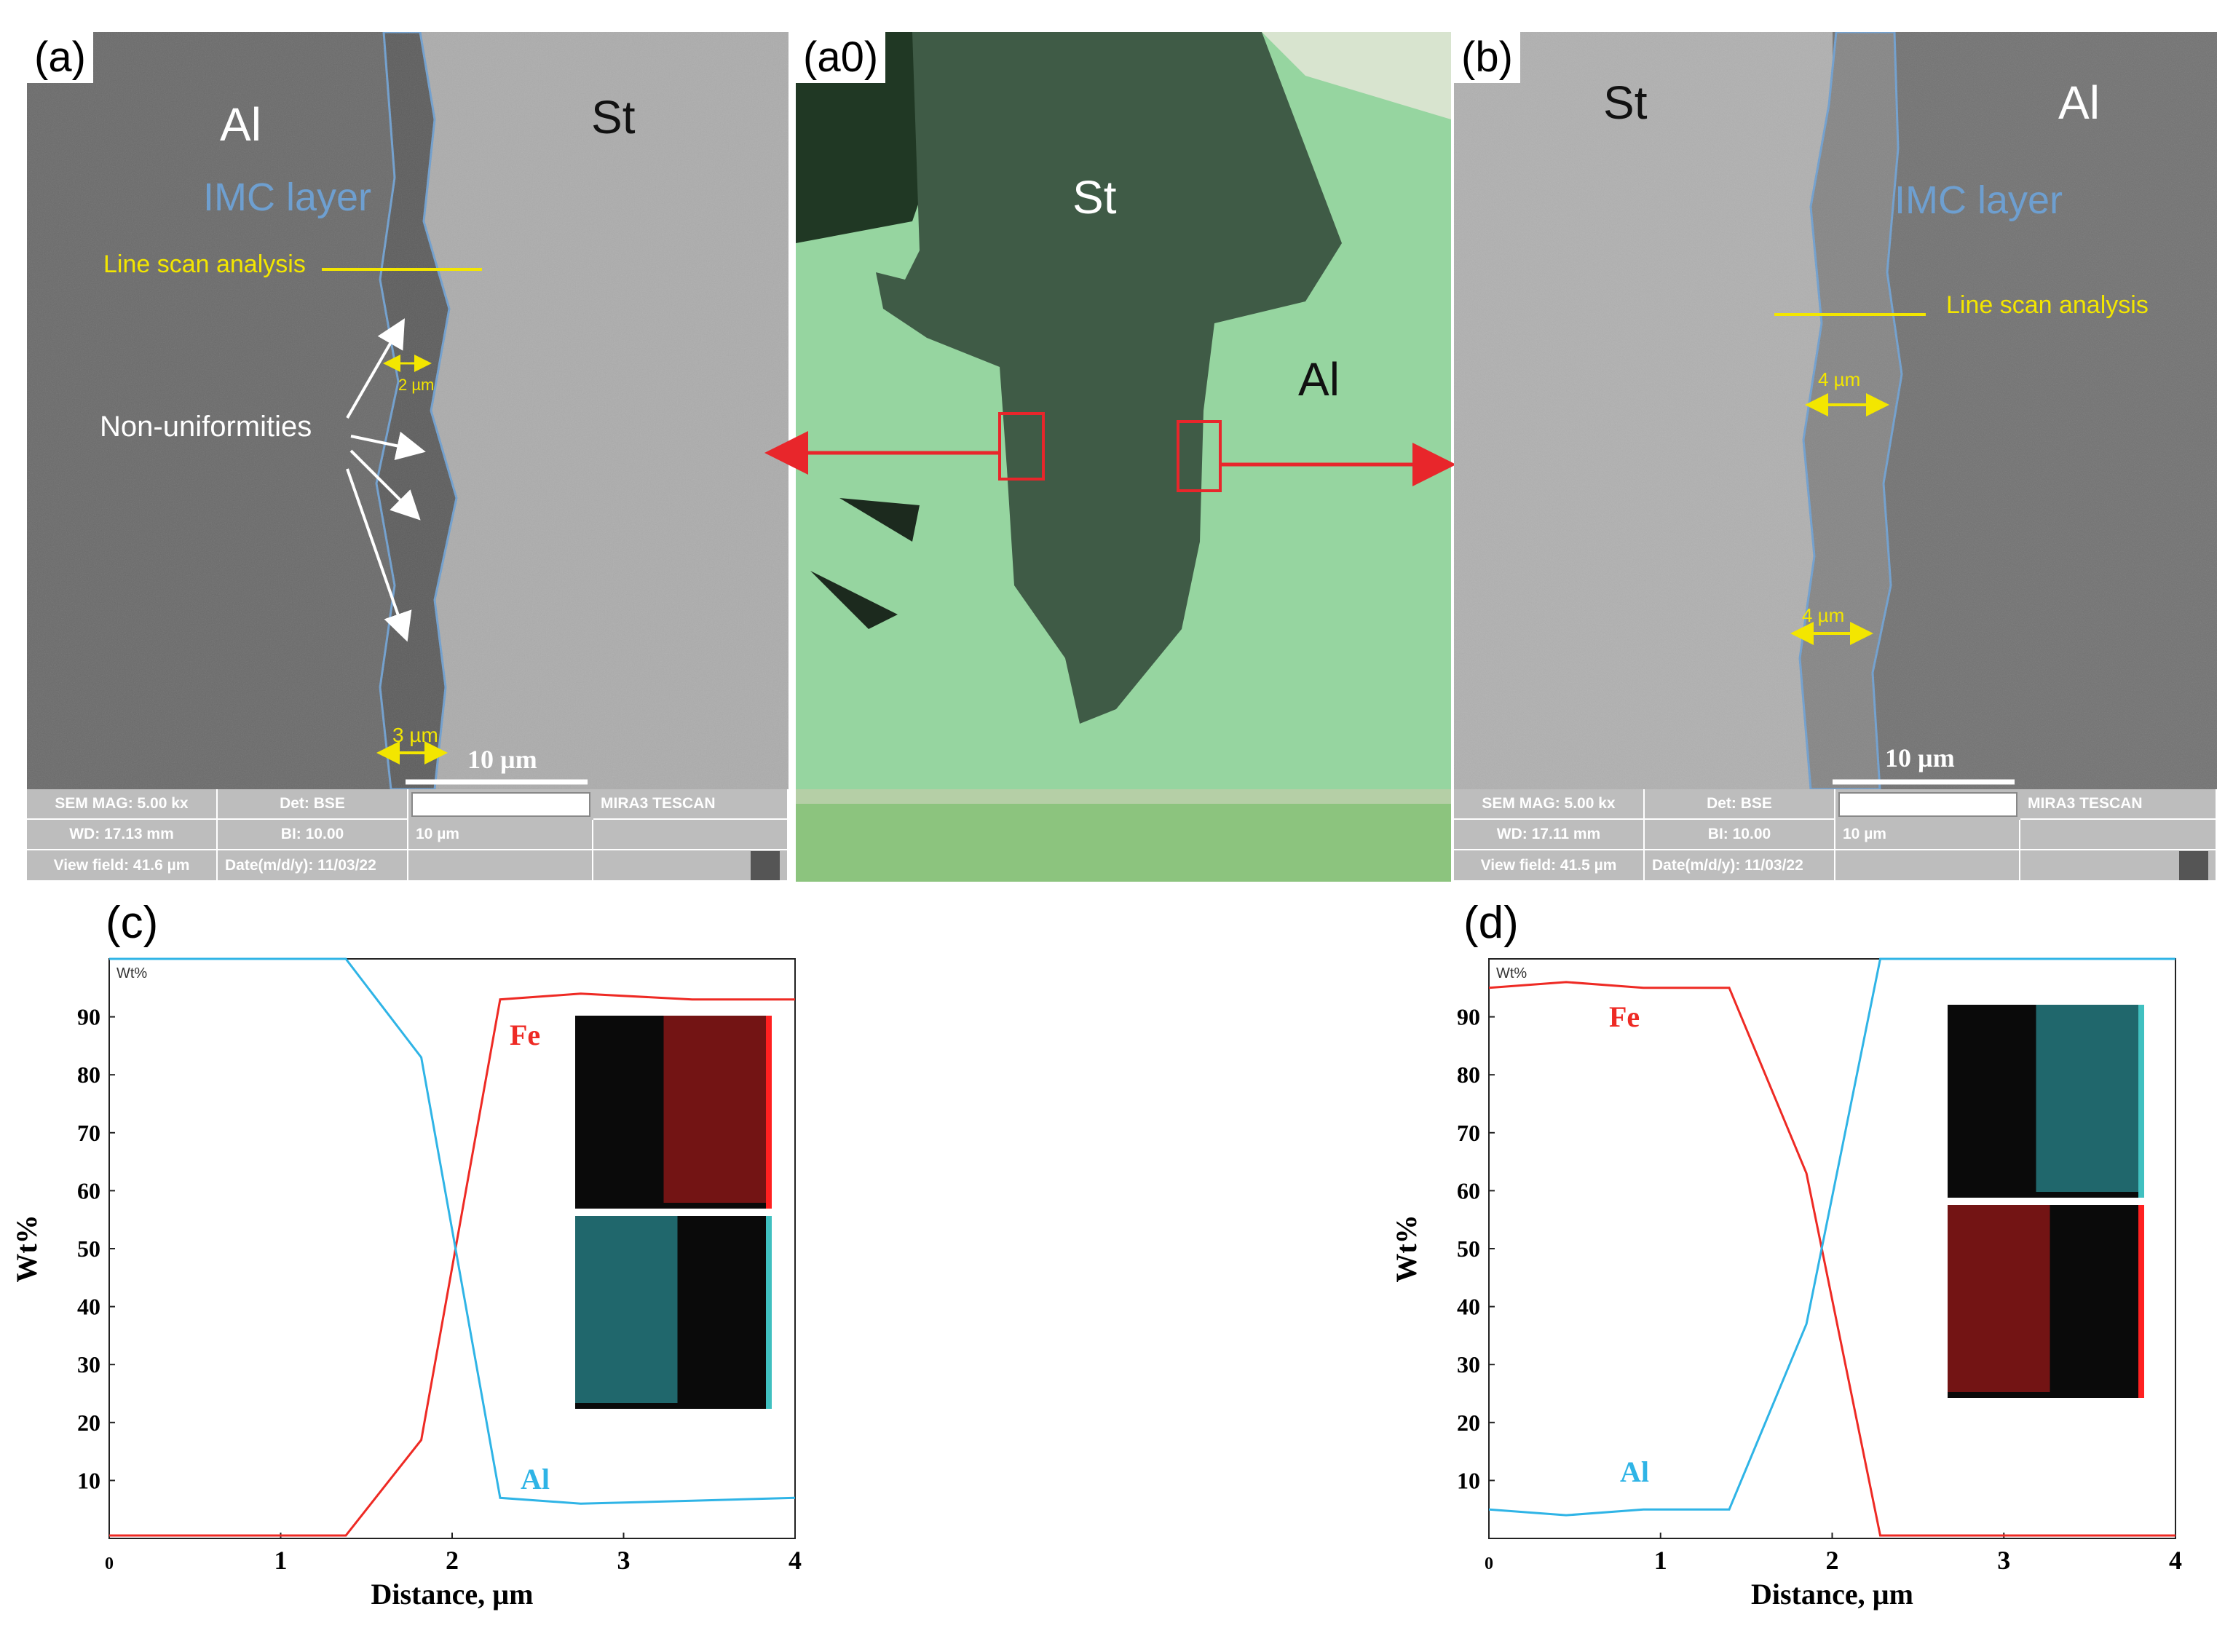 The width and height of the screenshot is (2233, 1652). What do you see at coordinates (1110, 458) in the screenshot?
I see `connector-arrows` at bounding box center [1110, 458].